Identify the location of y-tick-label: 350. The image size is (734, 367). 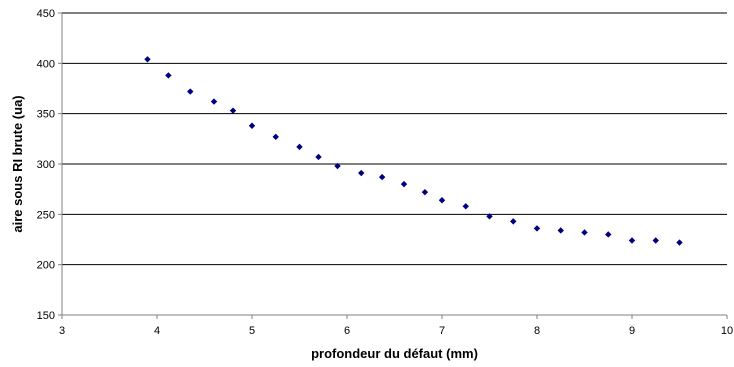
(46, 115).